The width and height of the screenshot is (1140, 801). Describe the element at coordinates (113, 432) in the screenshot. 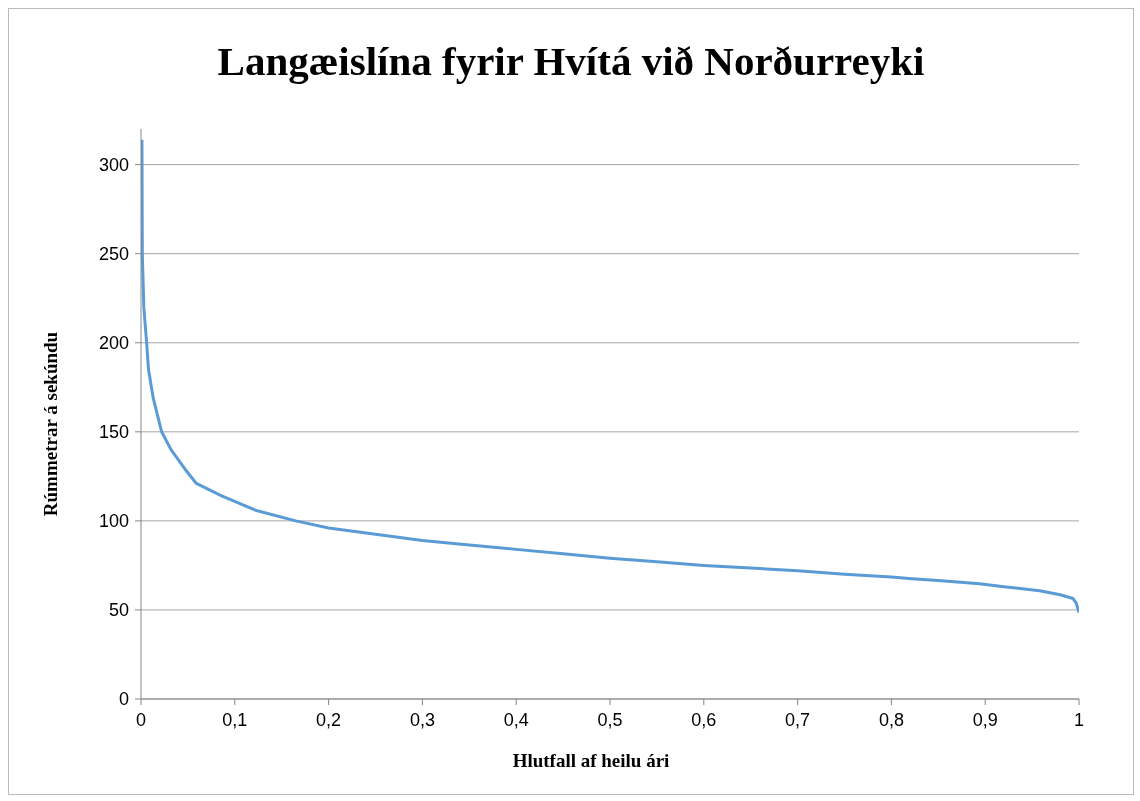

I see `y-tick-label: 150` at that location.